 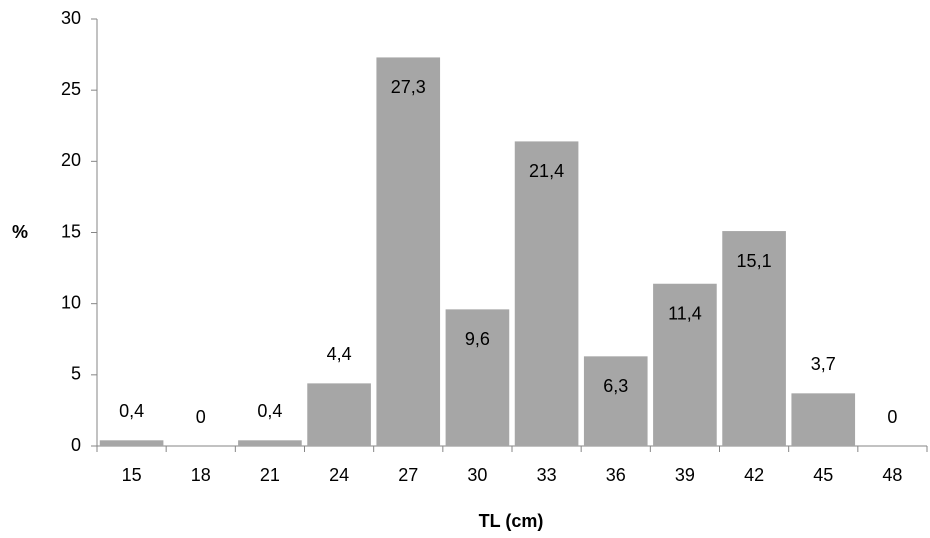 What do you see at coordinates (339, 354) in the screenshot?
I see `data-label: 4,4` at bounding box center [339, 354].